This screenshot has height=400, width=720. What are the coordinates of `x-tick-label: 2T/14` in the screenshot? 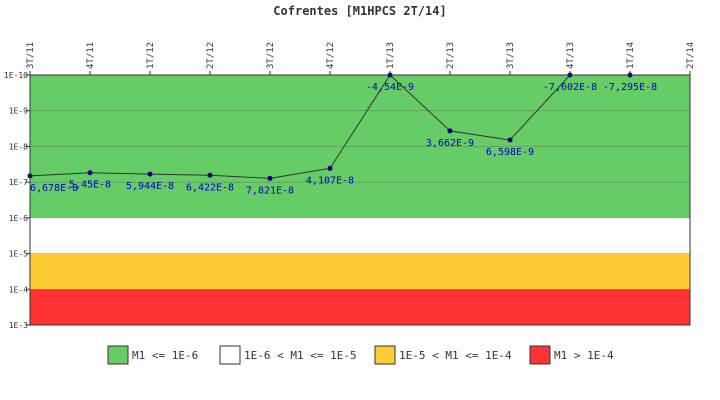 It's located at (691, 55).